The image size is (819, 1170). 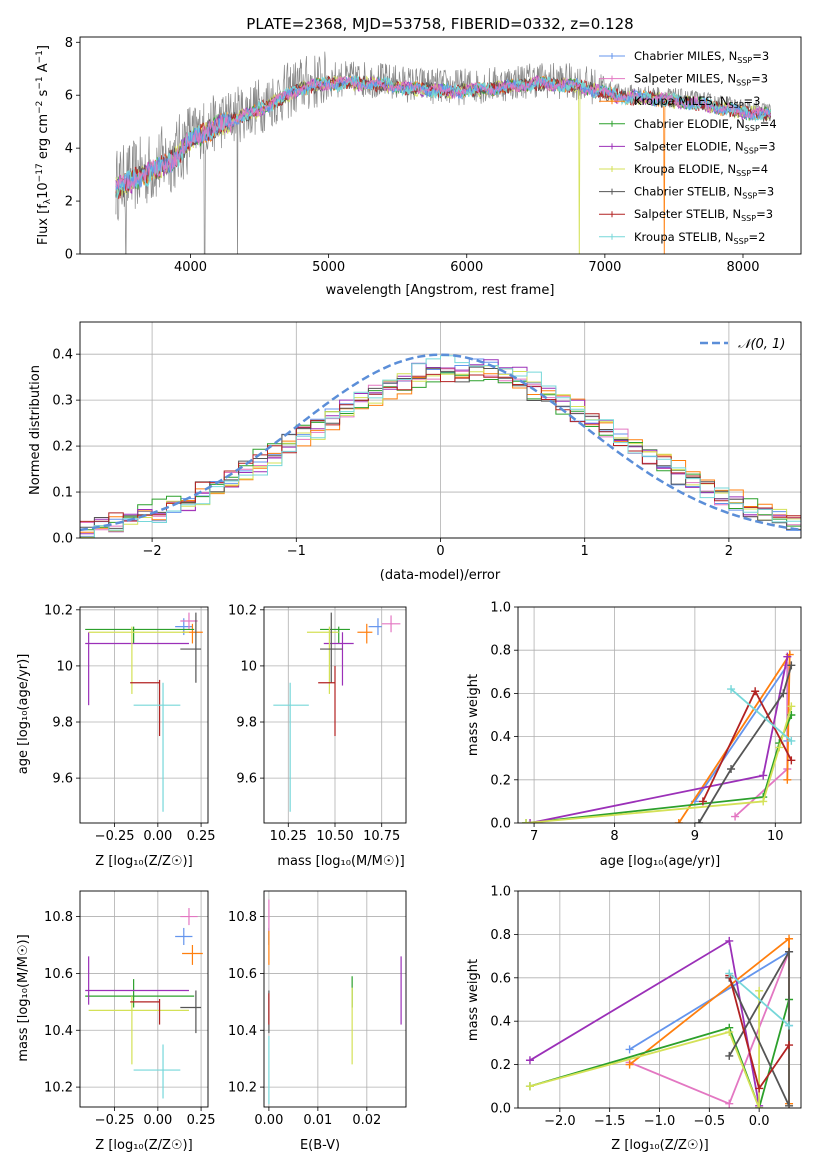 What do you see at coordinates (710, 1121) in the screenshot?
I see `weight-vs-metallicity-xtick-label: −0.5` at bounding box center [710, 1121].